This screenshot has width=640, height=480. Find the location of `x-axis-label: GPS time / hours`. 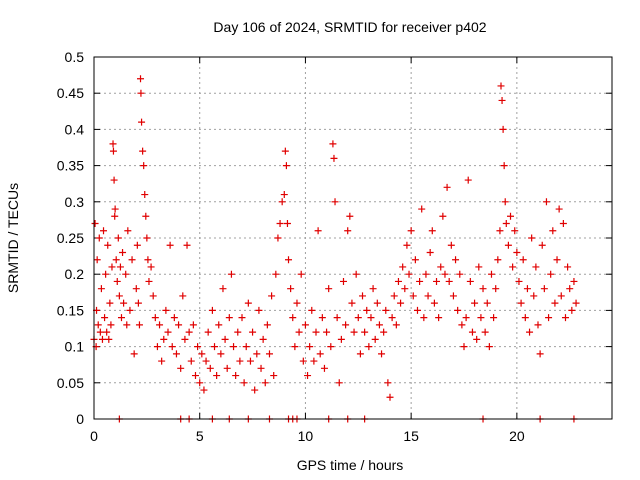

x-axis-label: GPS time / hours is located at coordinates (350, 465).